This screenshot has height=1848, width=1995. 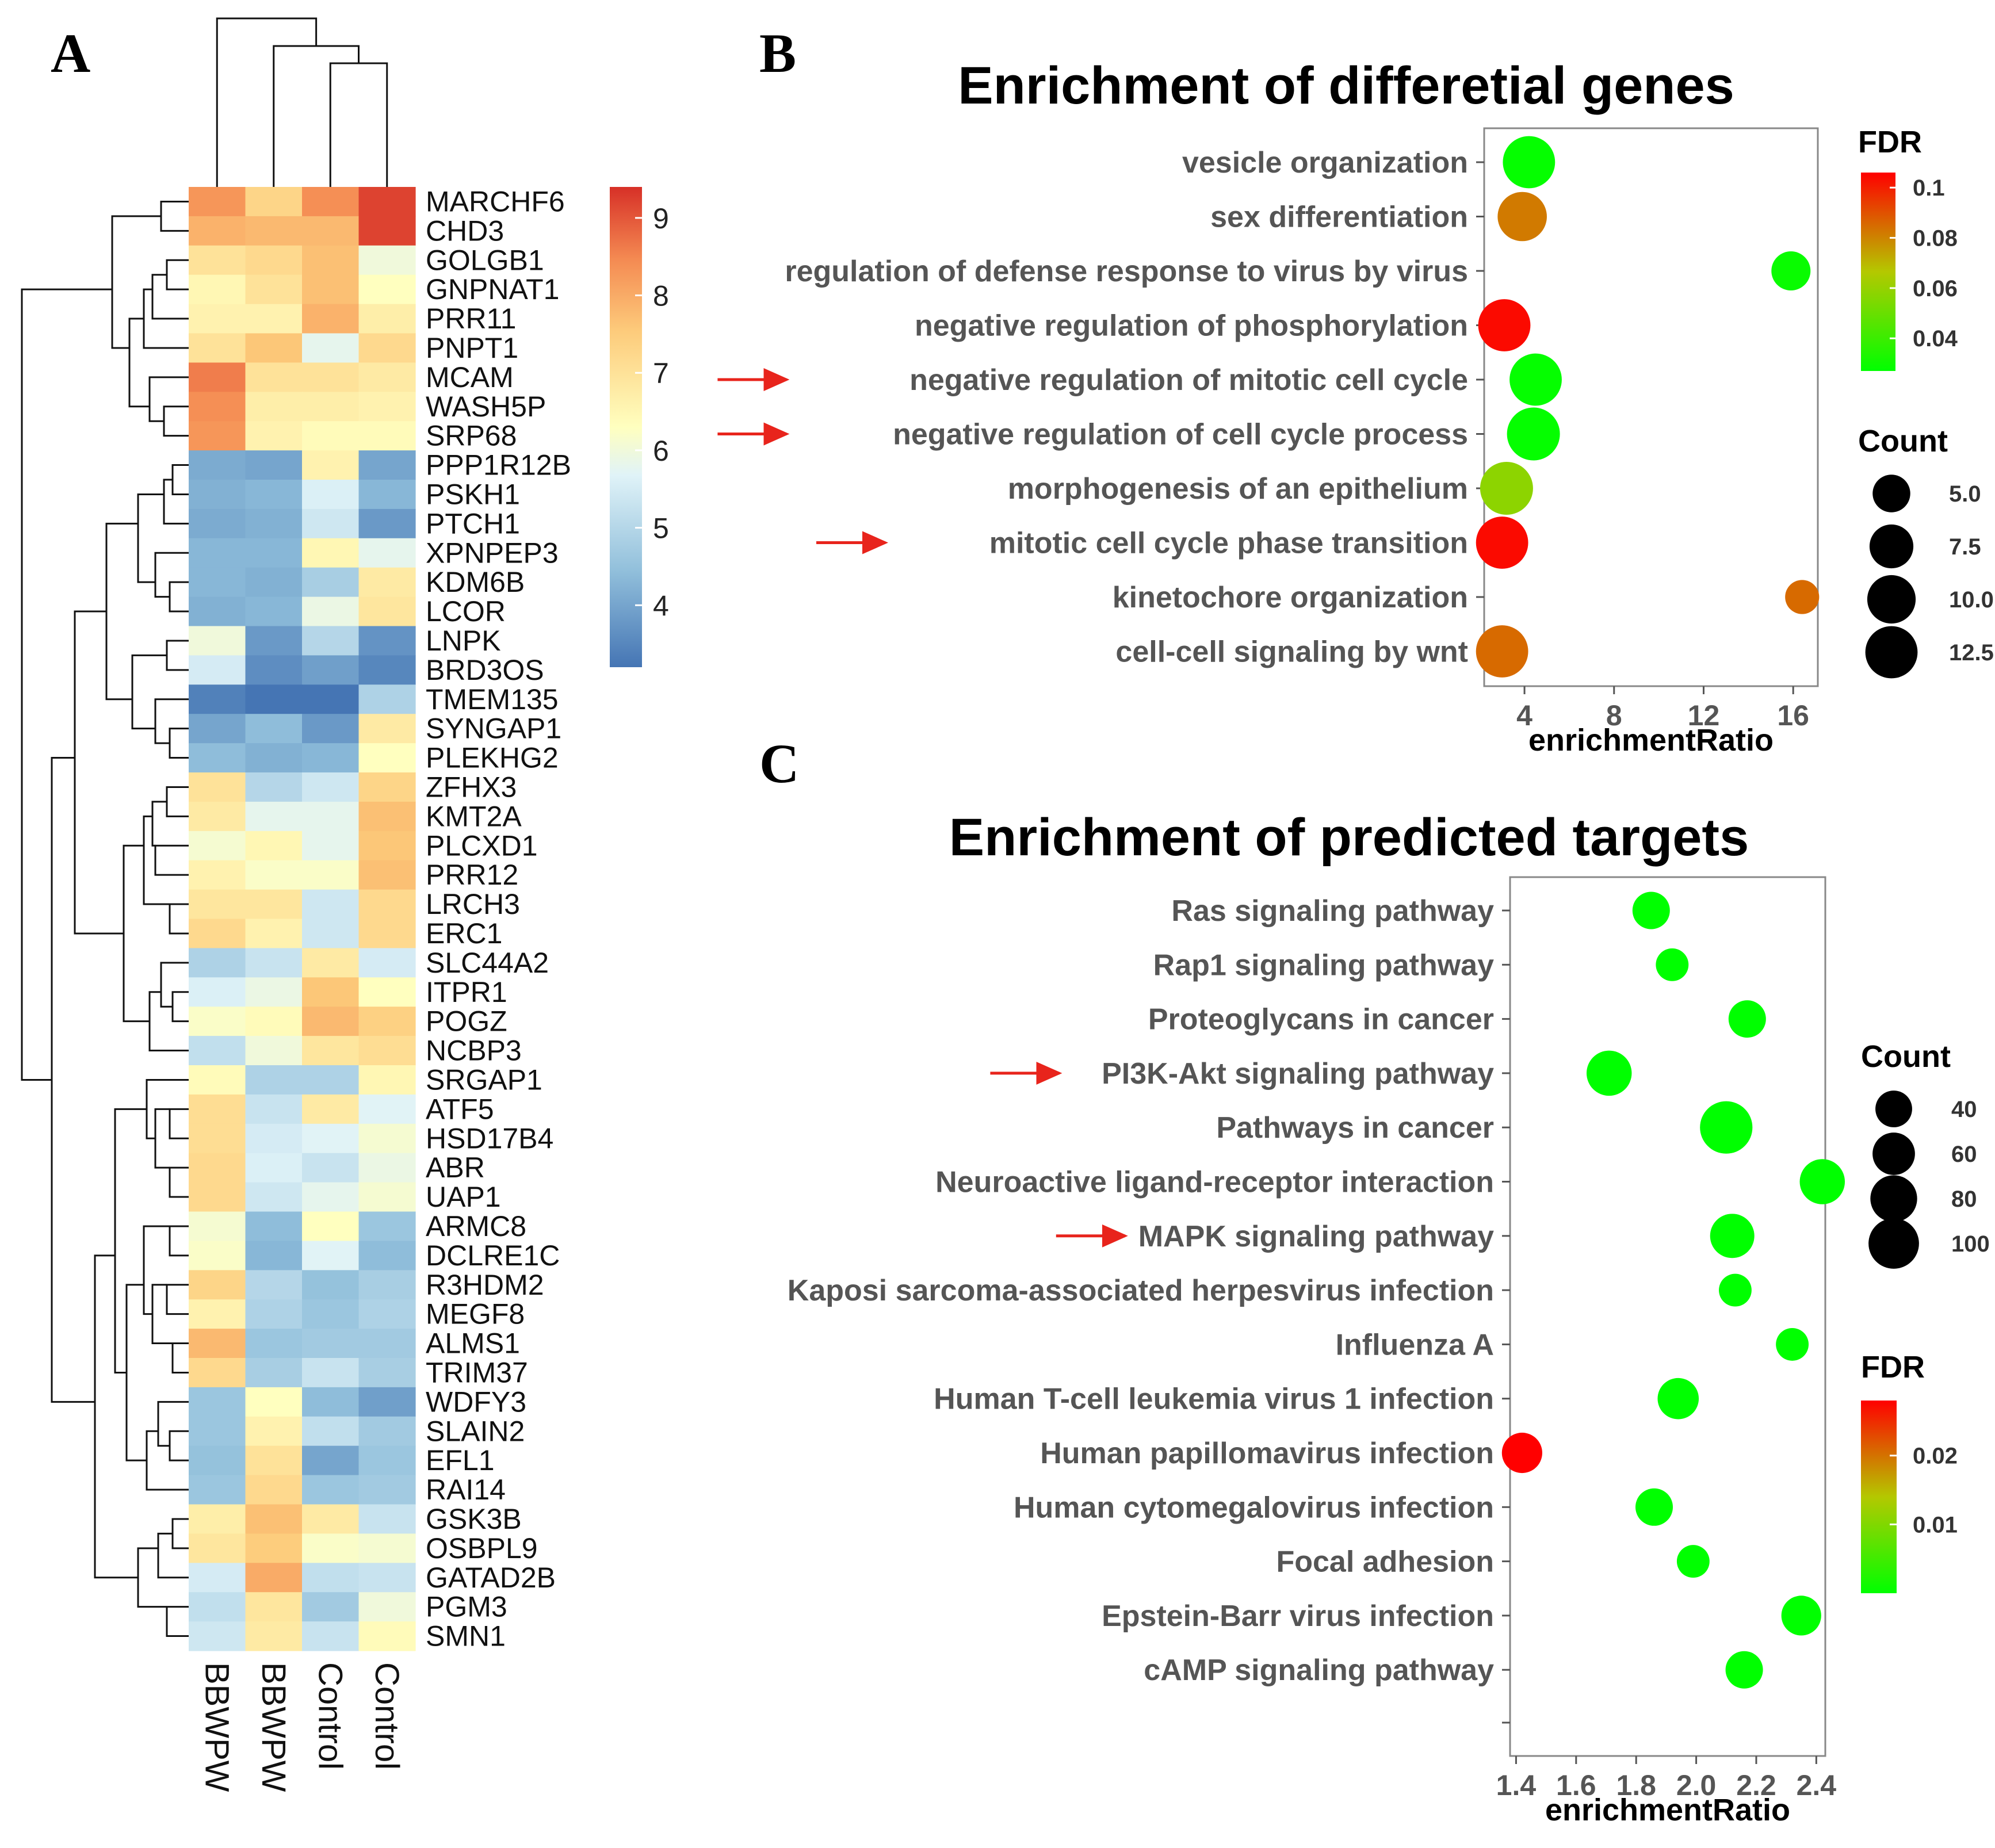 I want to click on gene-label: RAI14, so click(x=466, y=1490).